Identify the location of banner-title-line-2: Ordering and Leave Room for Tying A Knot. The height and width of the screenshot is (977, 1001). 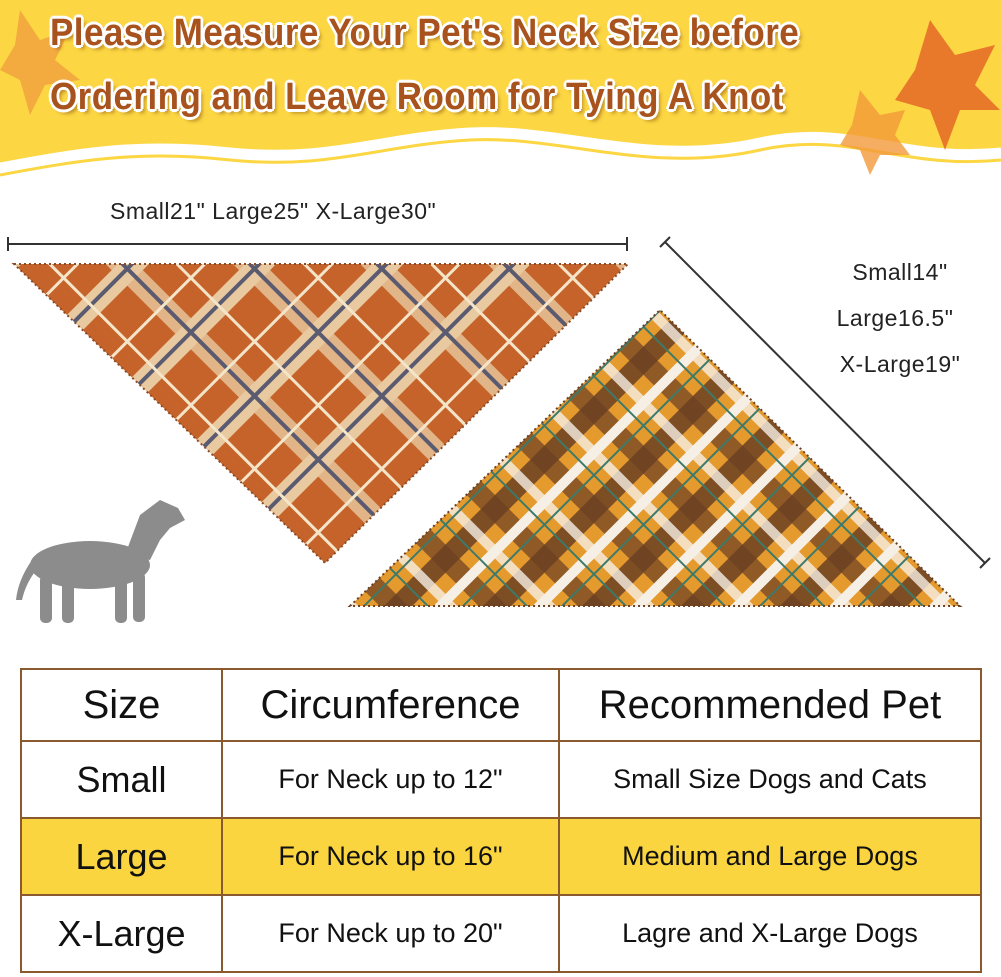
(417, 97).